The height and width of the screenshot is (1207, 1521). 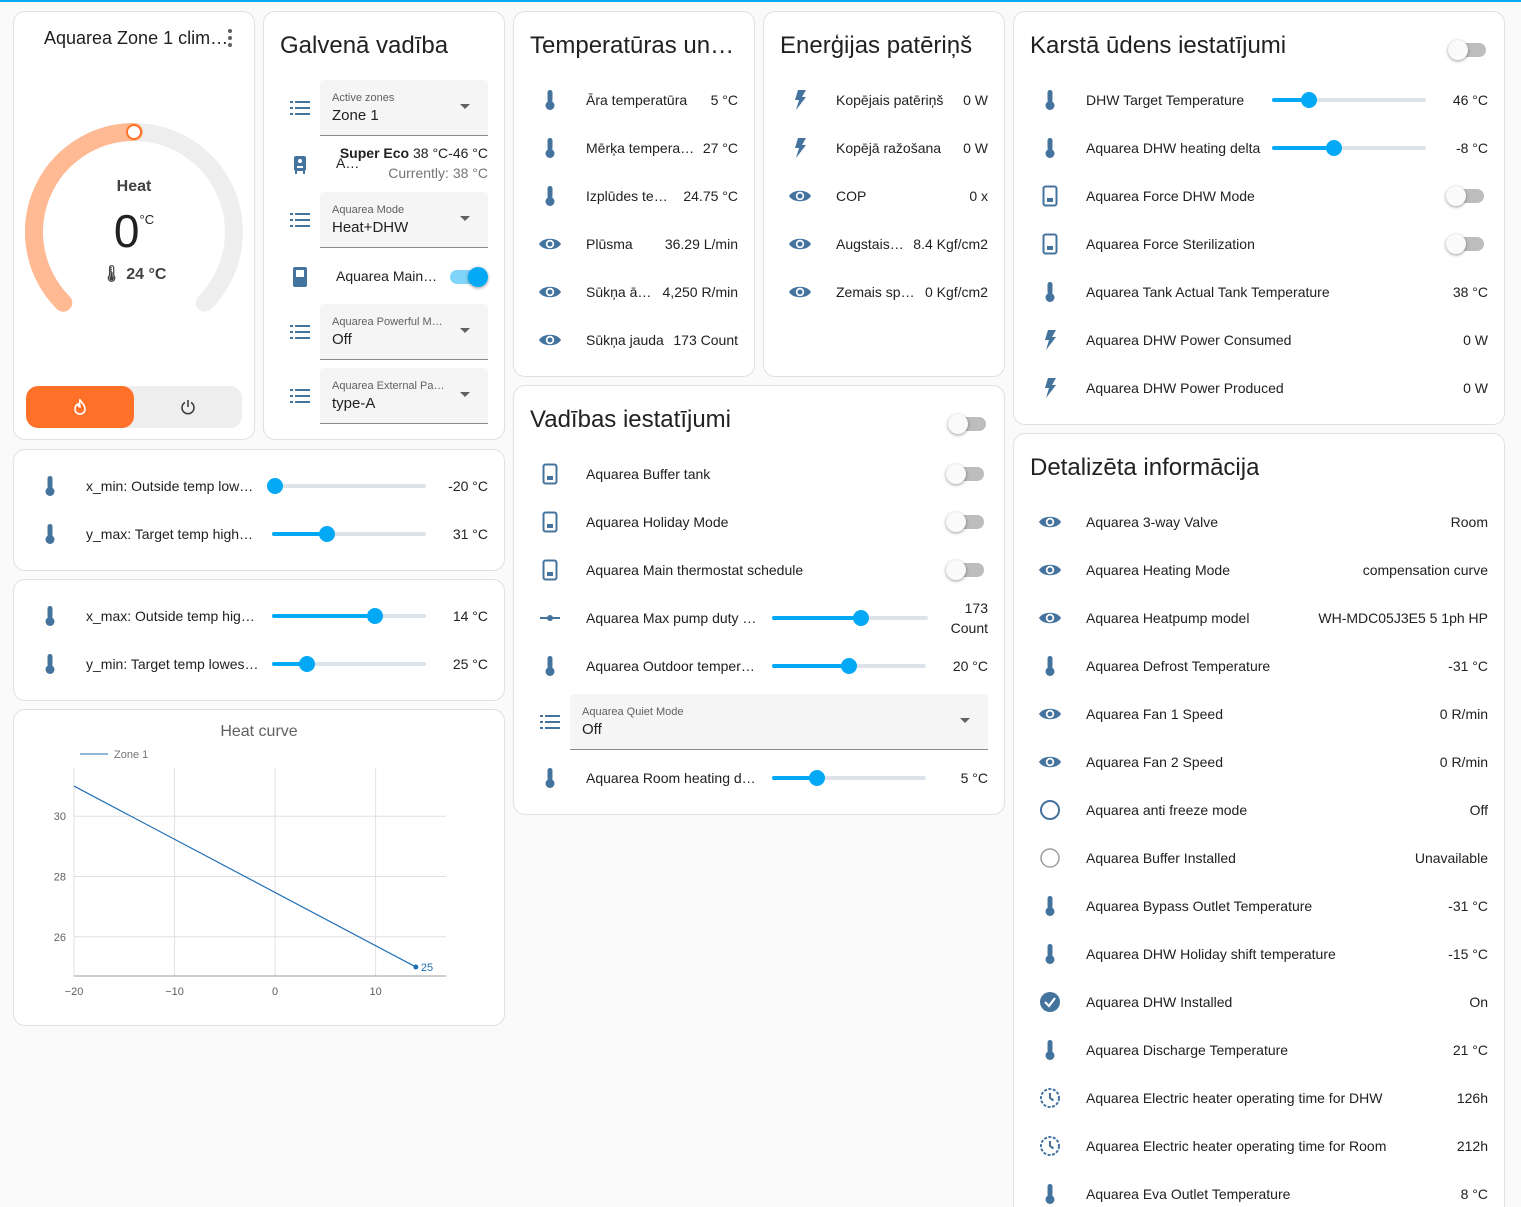 What do you see at coordinates (849, 666) in the screenshot?
I see `outdoor-temp-slider` at bounding box center [849, 666].